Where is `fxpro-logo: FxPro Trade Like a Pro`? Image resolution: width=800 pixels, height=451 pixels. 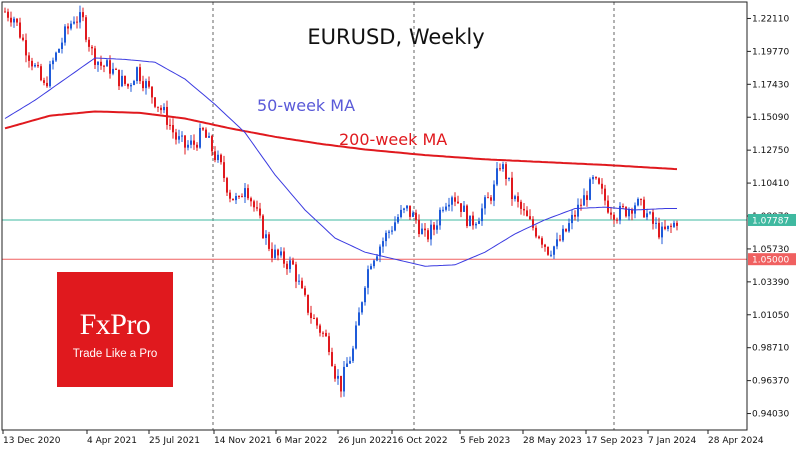 fxpro-logo: FxPro Trade Like a Pro is located at coordinates (115, 329).